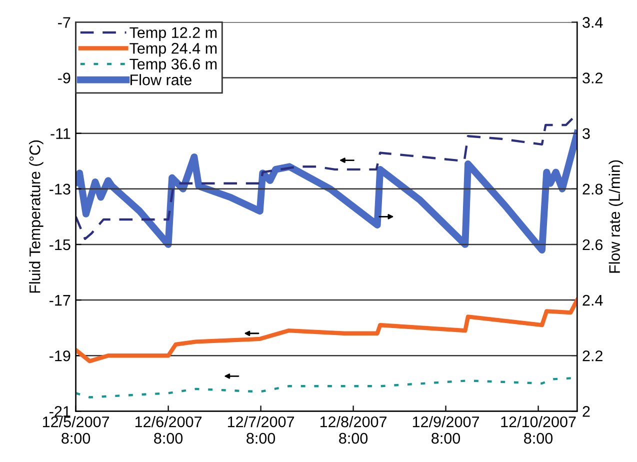 The image size is (637, 462). I want to click on line-series, so click(327, 331).